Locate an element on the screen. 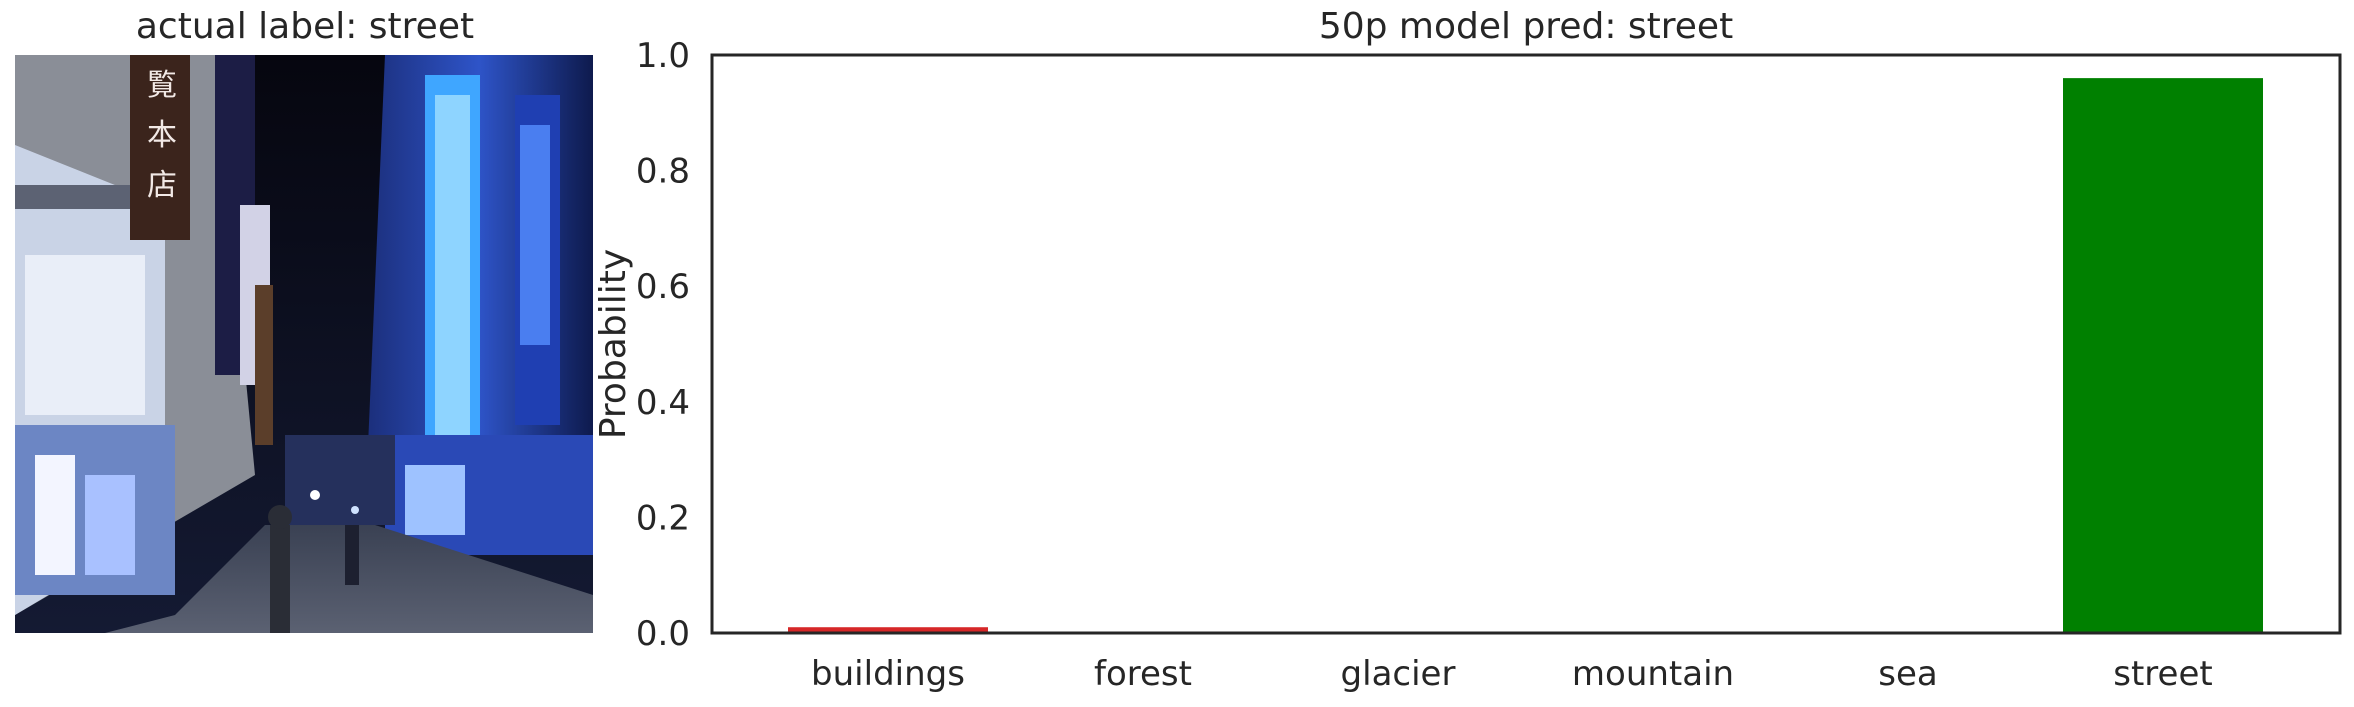 This screenshot has width=2354, height=707. y-tick-label: 0.4 is located at coordinates (663, 403).